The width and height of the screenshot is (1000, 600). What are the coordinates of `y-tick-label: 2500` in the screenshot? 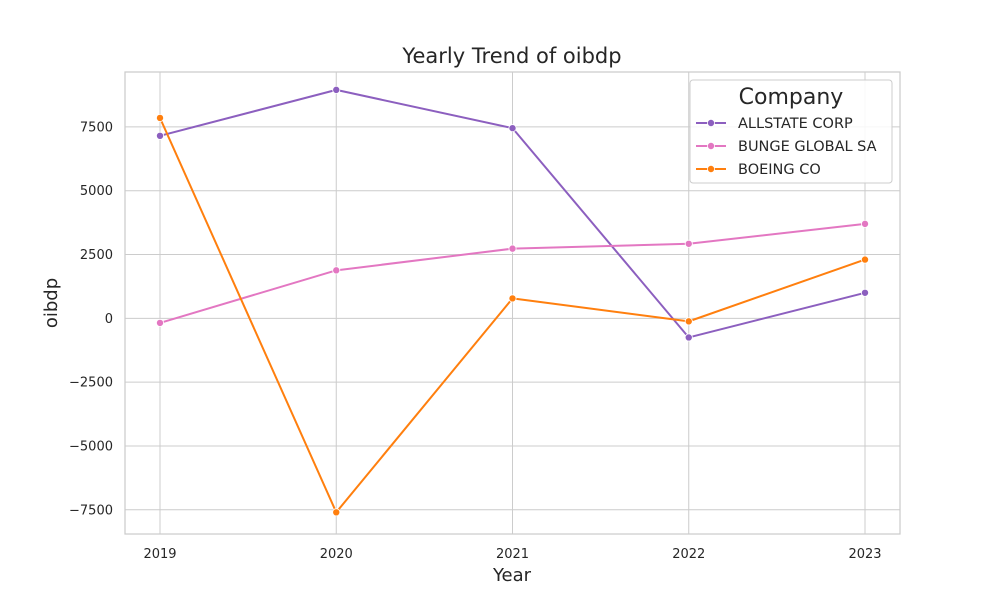 It's located at (96, 255).